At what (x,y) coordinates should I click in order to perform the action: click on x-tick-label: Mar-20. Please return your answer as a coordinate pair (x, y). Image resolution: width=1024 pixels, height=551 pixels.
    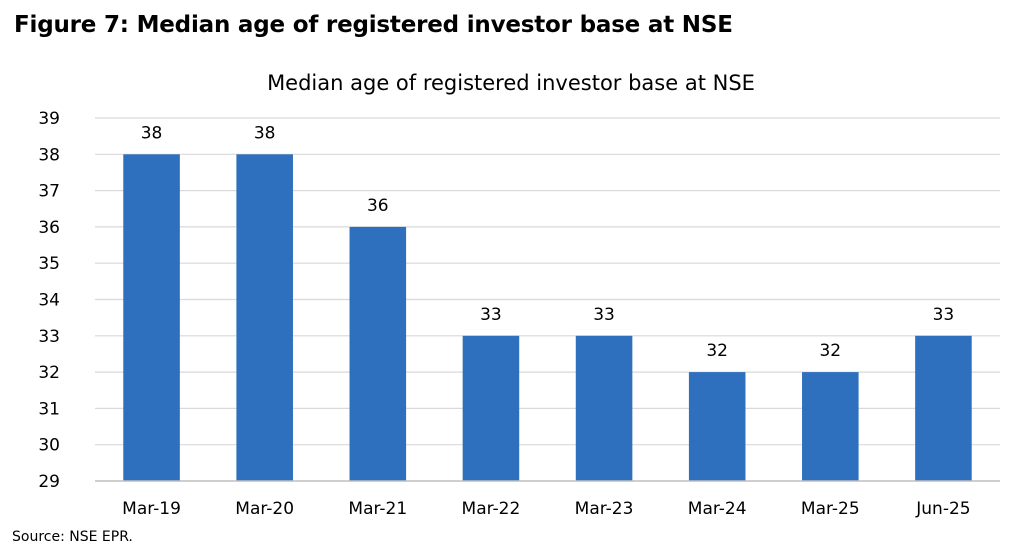
    Looking at the image, I should click on (264, 509).